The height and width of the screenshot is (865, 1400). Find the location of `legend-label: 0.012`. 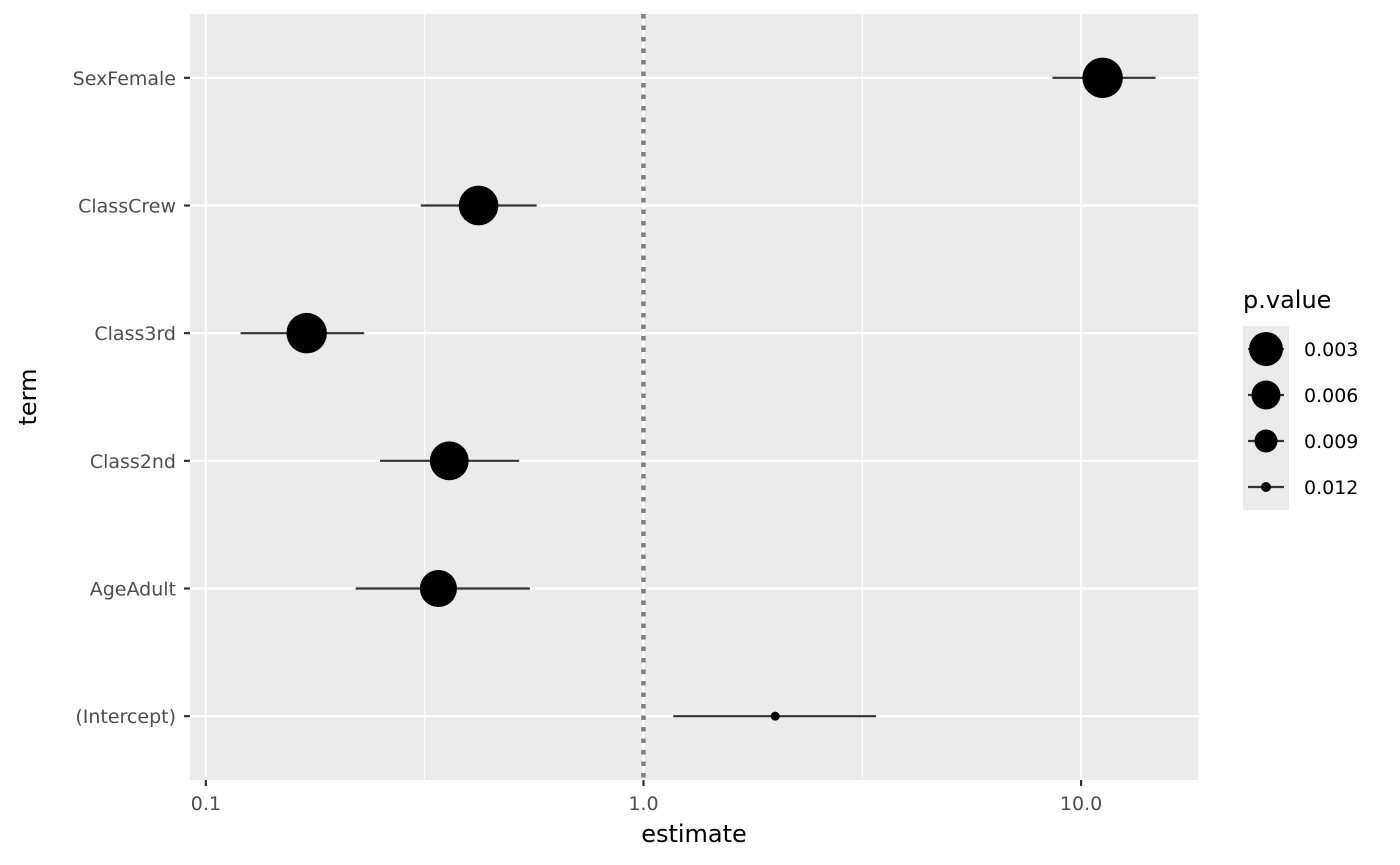

legend-label: 0.012 is located at coordinates (1331, 488).